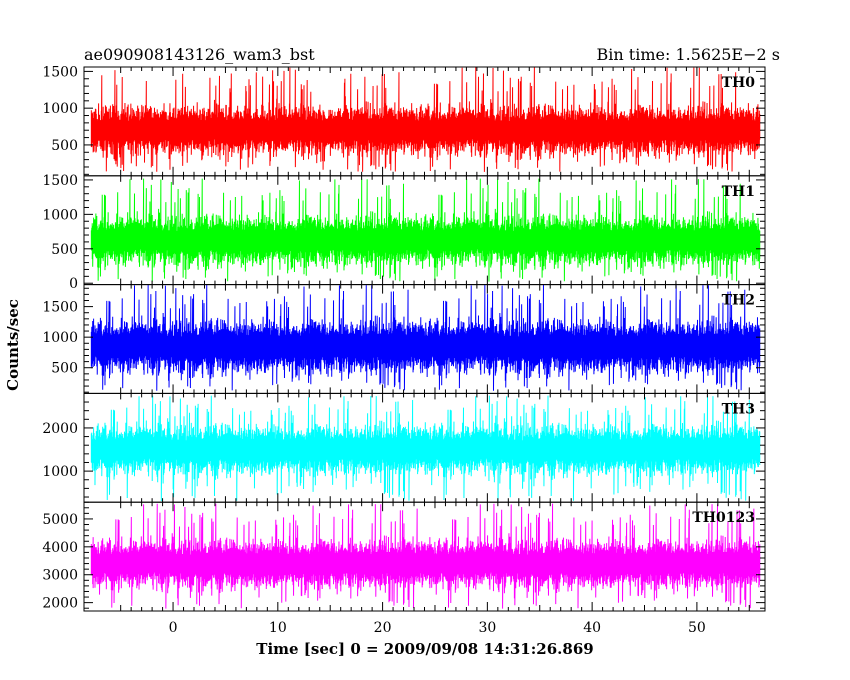 This screenshot has width=850, height=680. What do you see at coordinates (739, 83) in the screenshot?
I see `panel-label-th0: TH0` at bounding box center [739, 83].